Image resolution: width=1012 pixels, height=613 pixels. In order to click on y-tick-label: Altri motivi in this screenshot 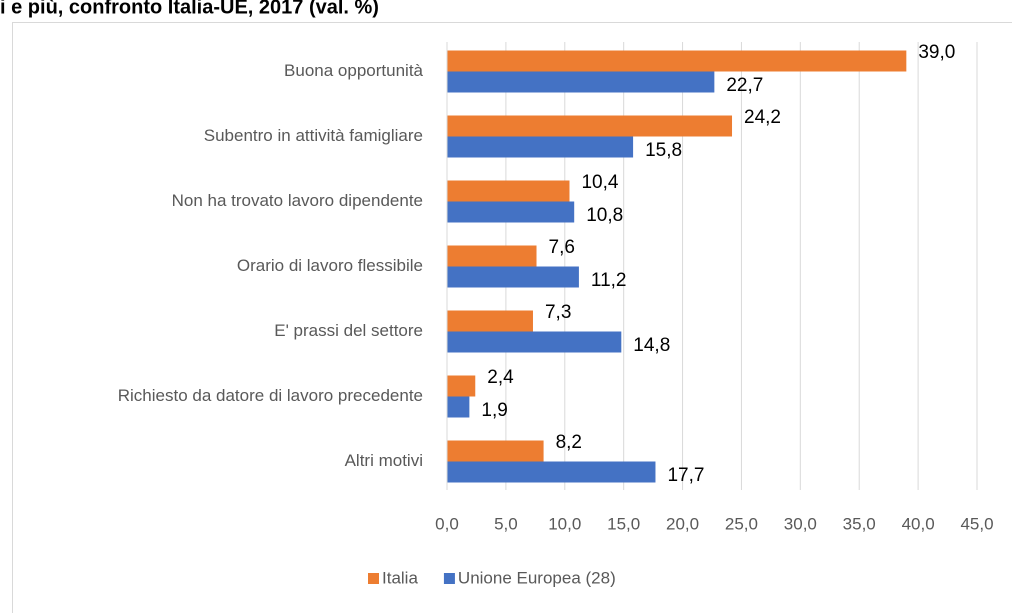, I will do `click(384, 460)`.